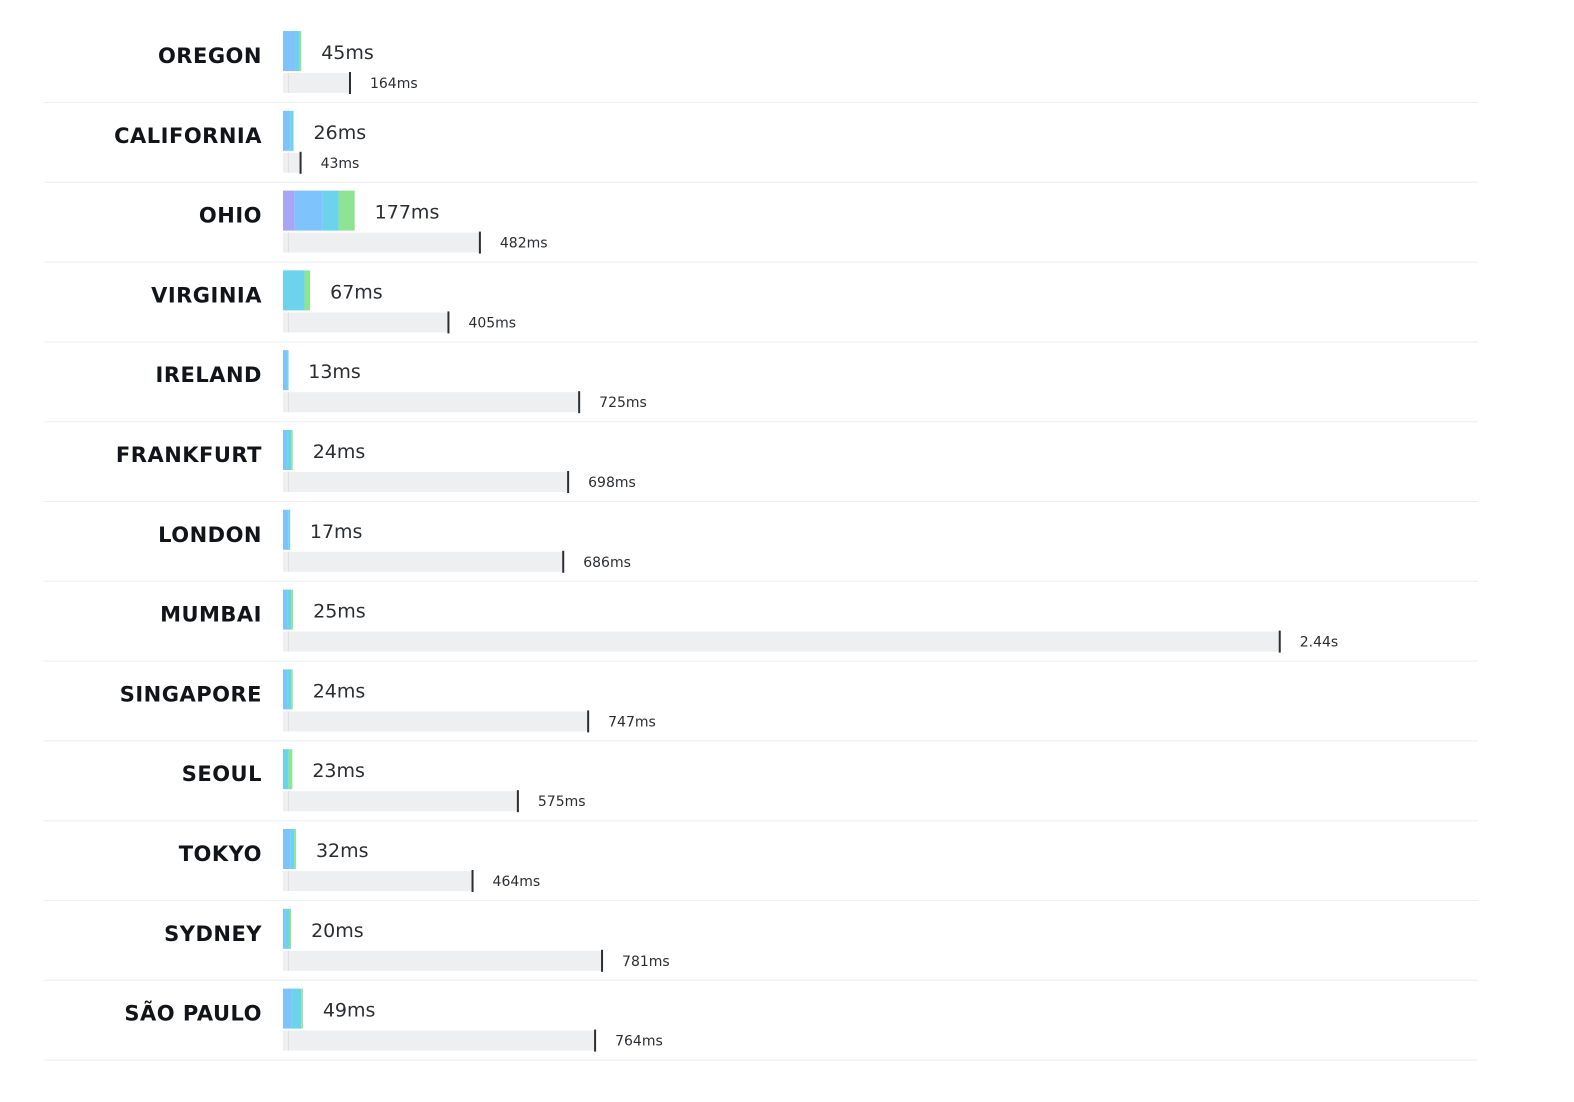 The height and width of the screenshot is (1102, 1574). What do you see at coordinates (632, 722) in the screenshot?
I see `total-label: 747ms` at bounding box center [632, 722].